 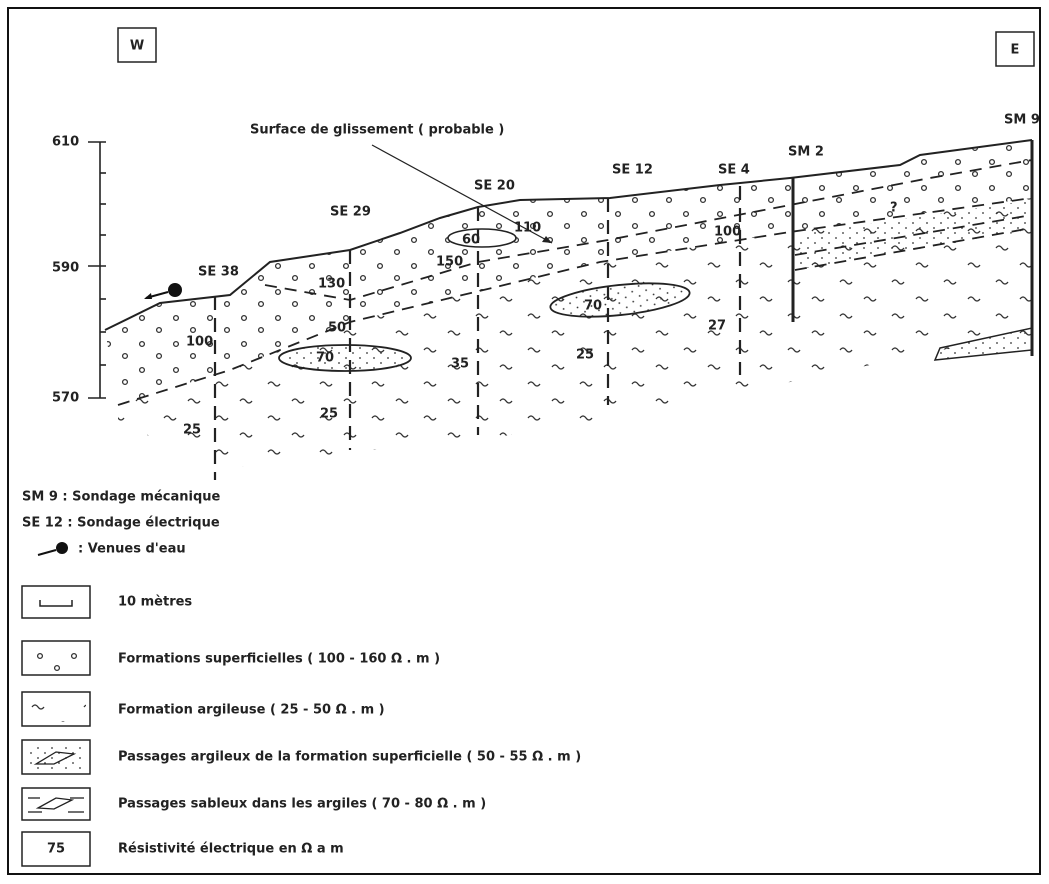 What do you see at coordinates (231, 849) in the screenshot?
I see `legend-item: Résistivité électrique en Ω a m` at bounding box center [231, 849].